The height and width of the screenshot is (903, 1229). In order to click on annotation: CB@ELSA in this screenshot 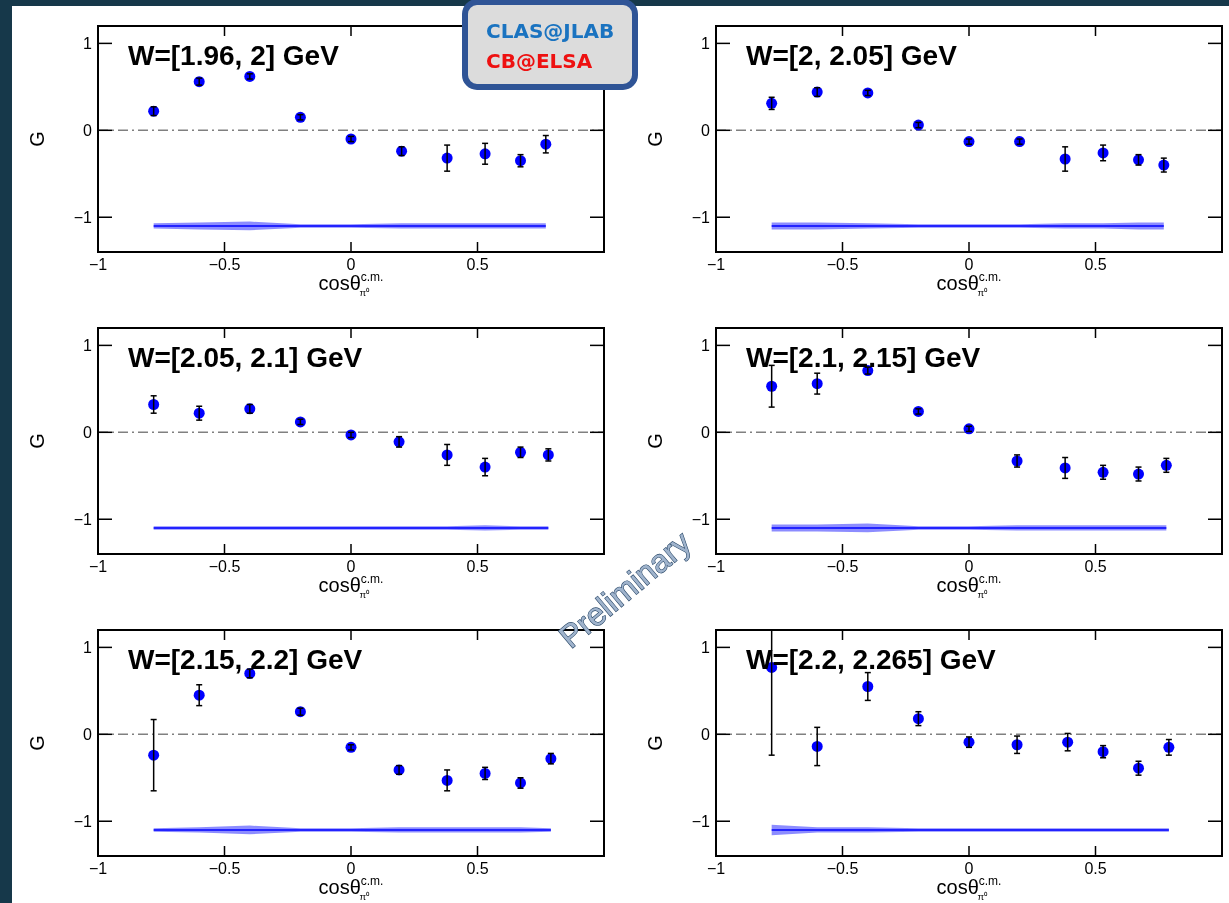, I will do `click(539, 61)`.